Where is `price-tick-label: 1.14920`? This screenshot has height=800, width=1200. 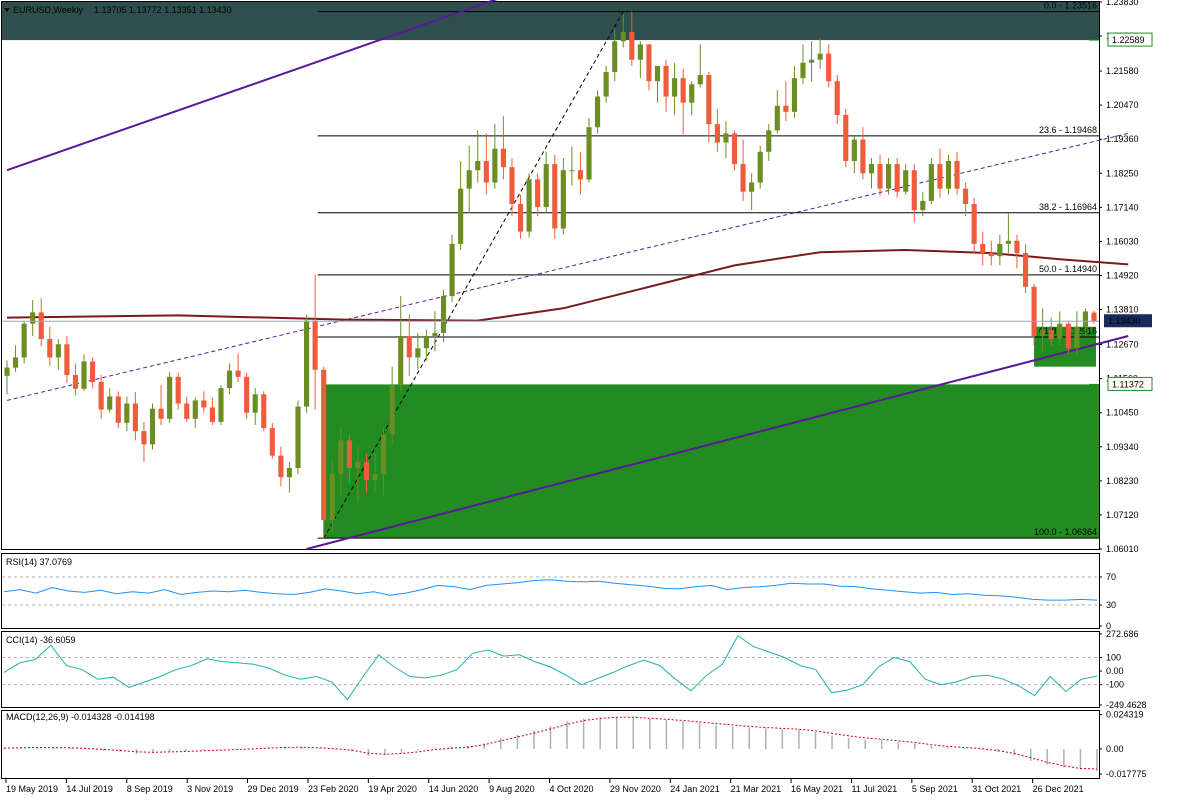
price-tick-label: 1.14920 is located at coordinates (1122, 276).